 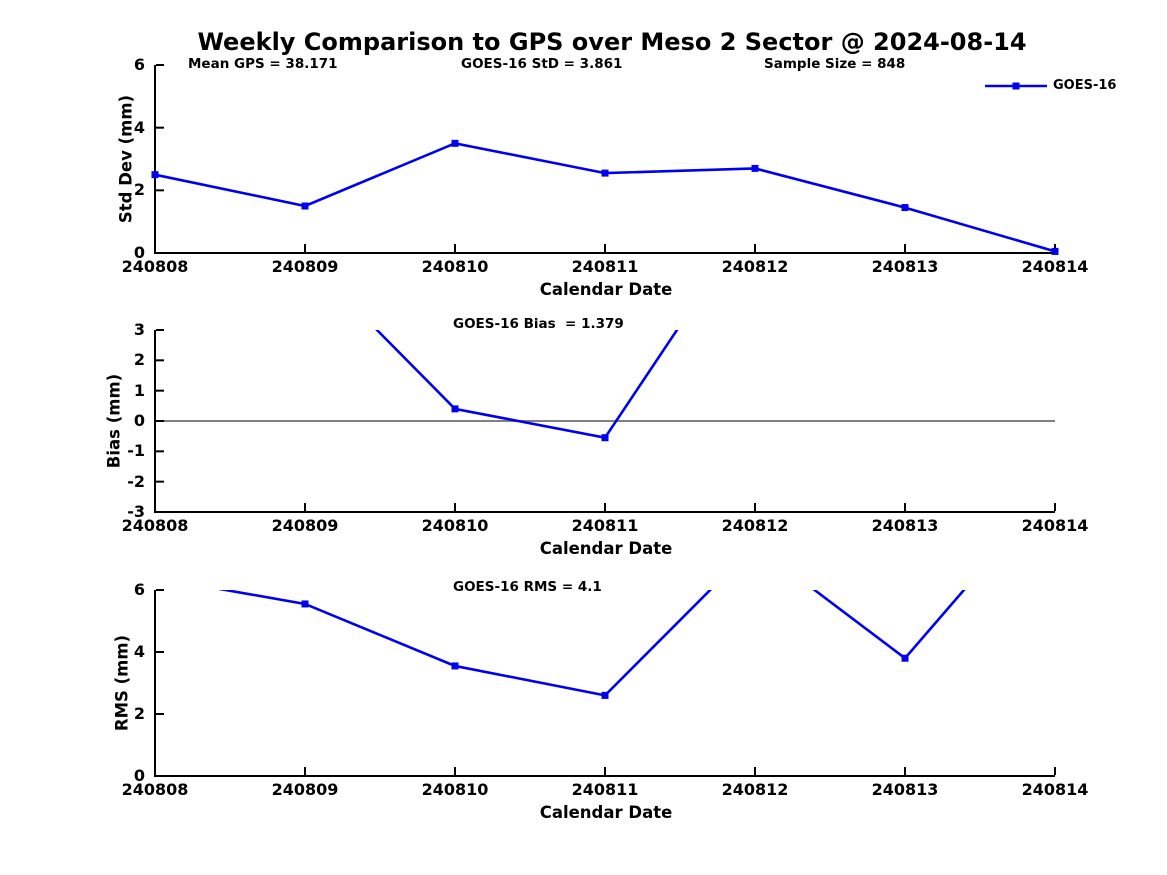 What do you see at coordinates (605, 649) in the screenshot?
I see `rms-markers` at bounding box center [605, 649].